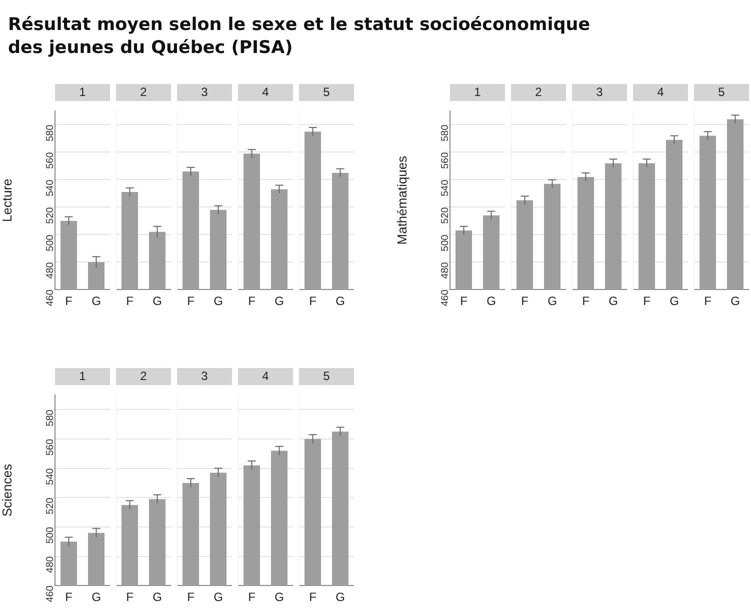 The height and width of the screenshot is (608, 751). What do you see at coordinates (7, 200) in the screenshot?
I see `y-axis-title: Lecture` at bounding box center [7, 200].